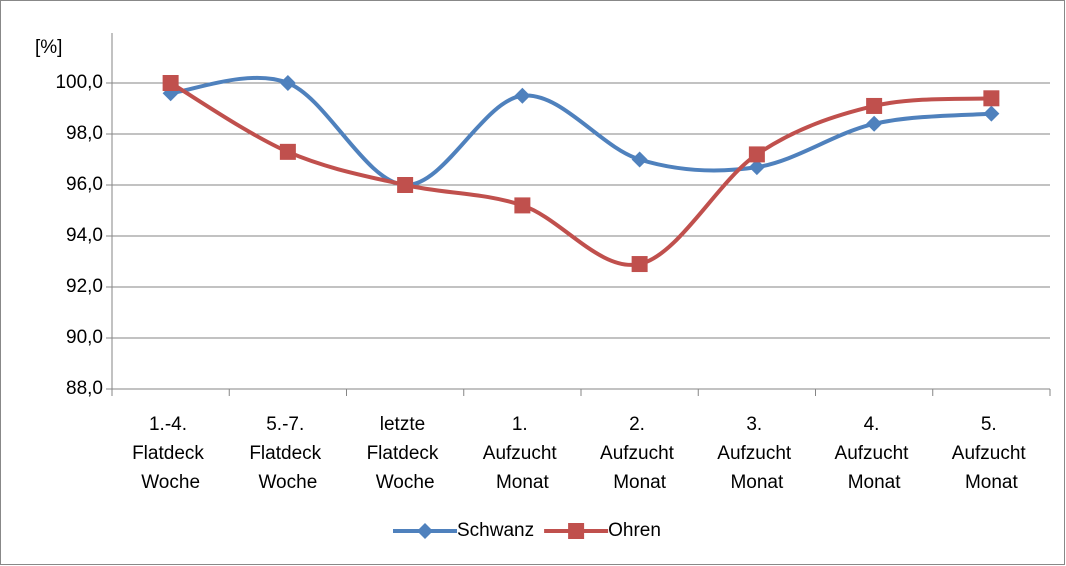 This screenshot has width=1066, height=566. I want to click on x-tick-label: 1.-4. Flatdeck Woche, so click(170, 453).